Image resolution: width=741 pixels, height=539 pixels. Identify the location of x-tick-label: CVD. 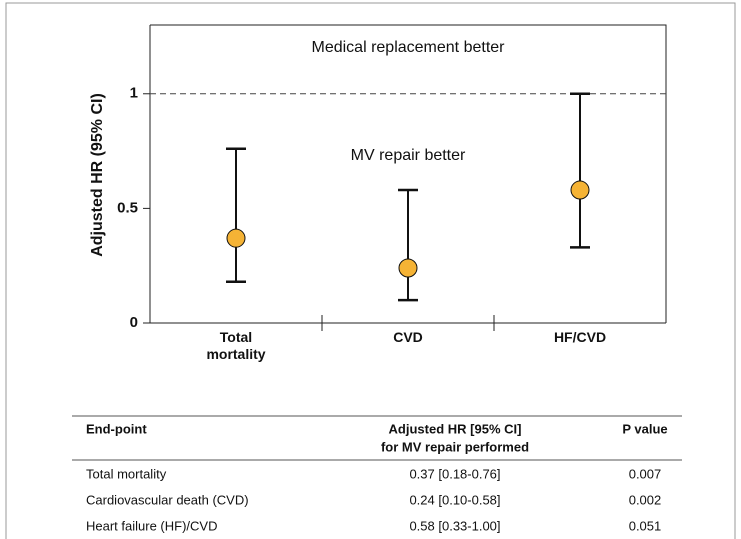
(408, 337).